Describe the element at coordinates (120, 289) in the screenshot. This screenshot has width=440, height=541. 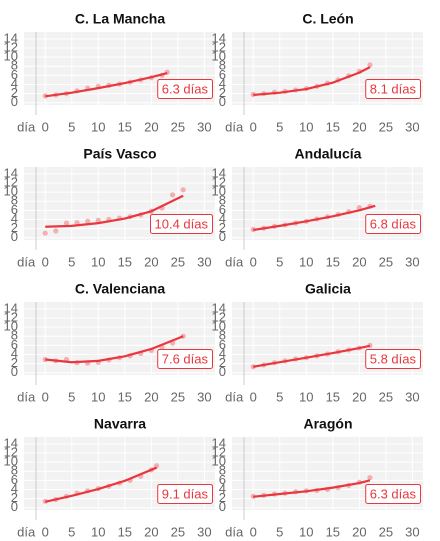
I see `panel-title: C. Valenciana` at that location.